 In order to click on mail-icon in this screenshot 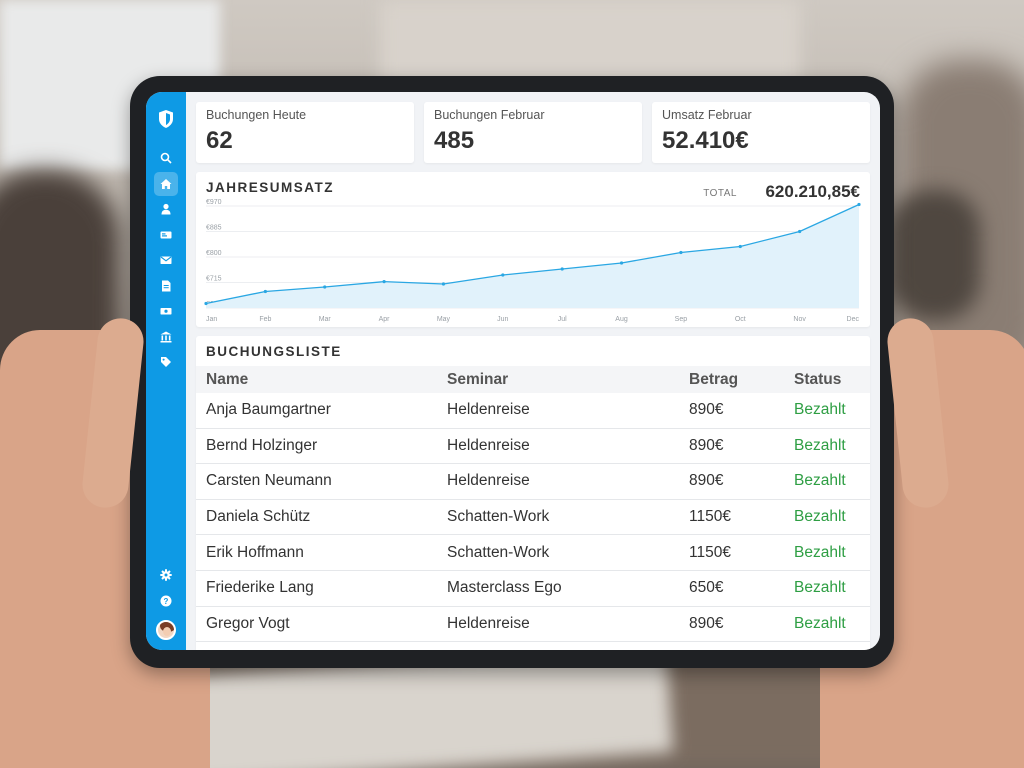, I will do `click(166, 260)`.